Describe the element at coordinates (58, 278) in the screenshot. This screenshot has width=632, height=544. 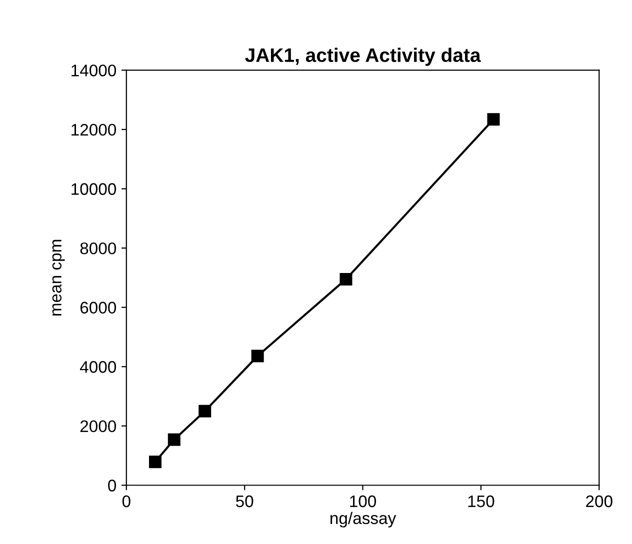
I see `y-axis-title: mean cpm` at that location.